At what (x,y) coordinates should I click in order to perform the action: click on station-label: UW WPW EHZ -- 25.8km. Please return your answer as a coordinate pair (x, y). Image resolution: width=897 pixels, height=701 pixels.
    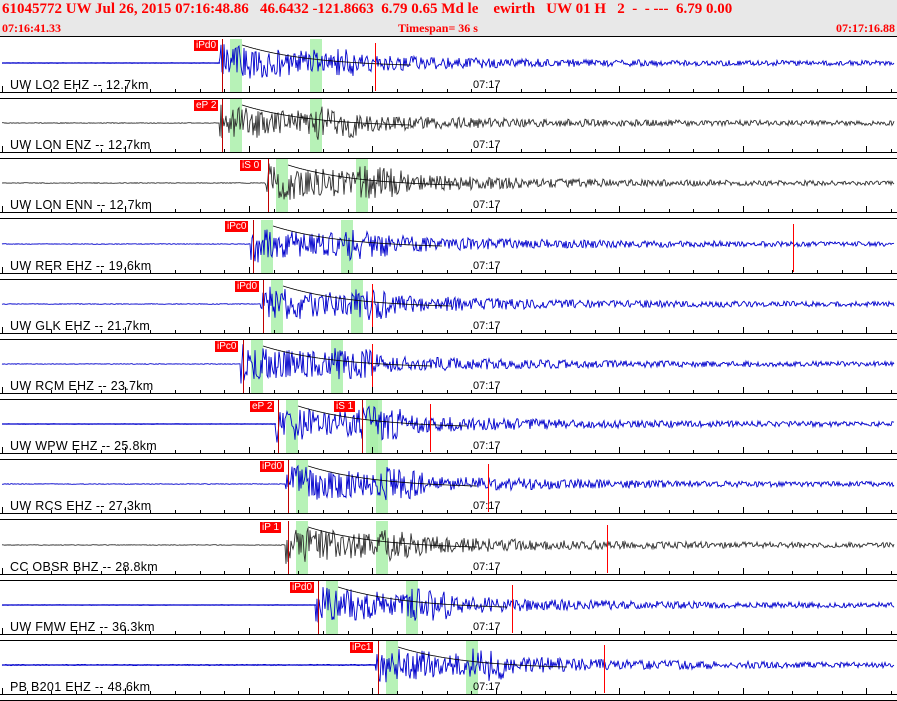
    Looking at the image, I should click on (83, 446).